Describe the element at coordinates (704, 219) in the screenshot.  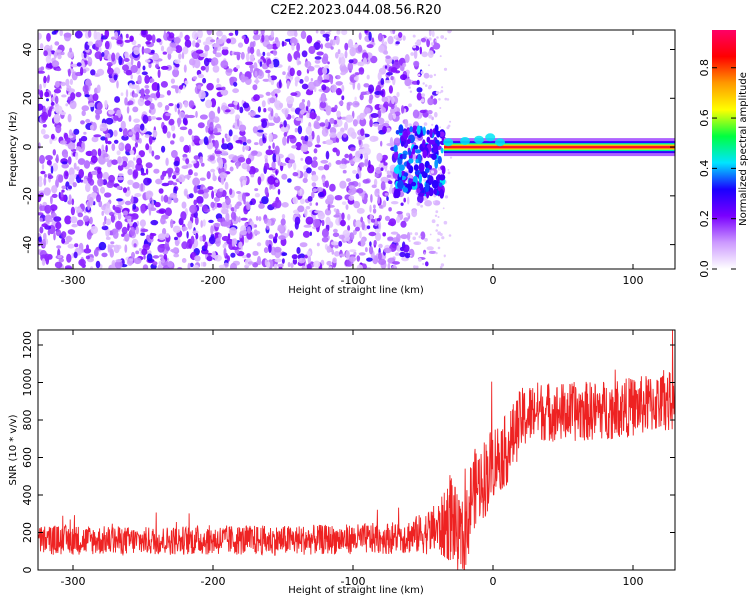
I see `colorbar-tick-label: 0.2` at that location.